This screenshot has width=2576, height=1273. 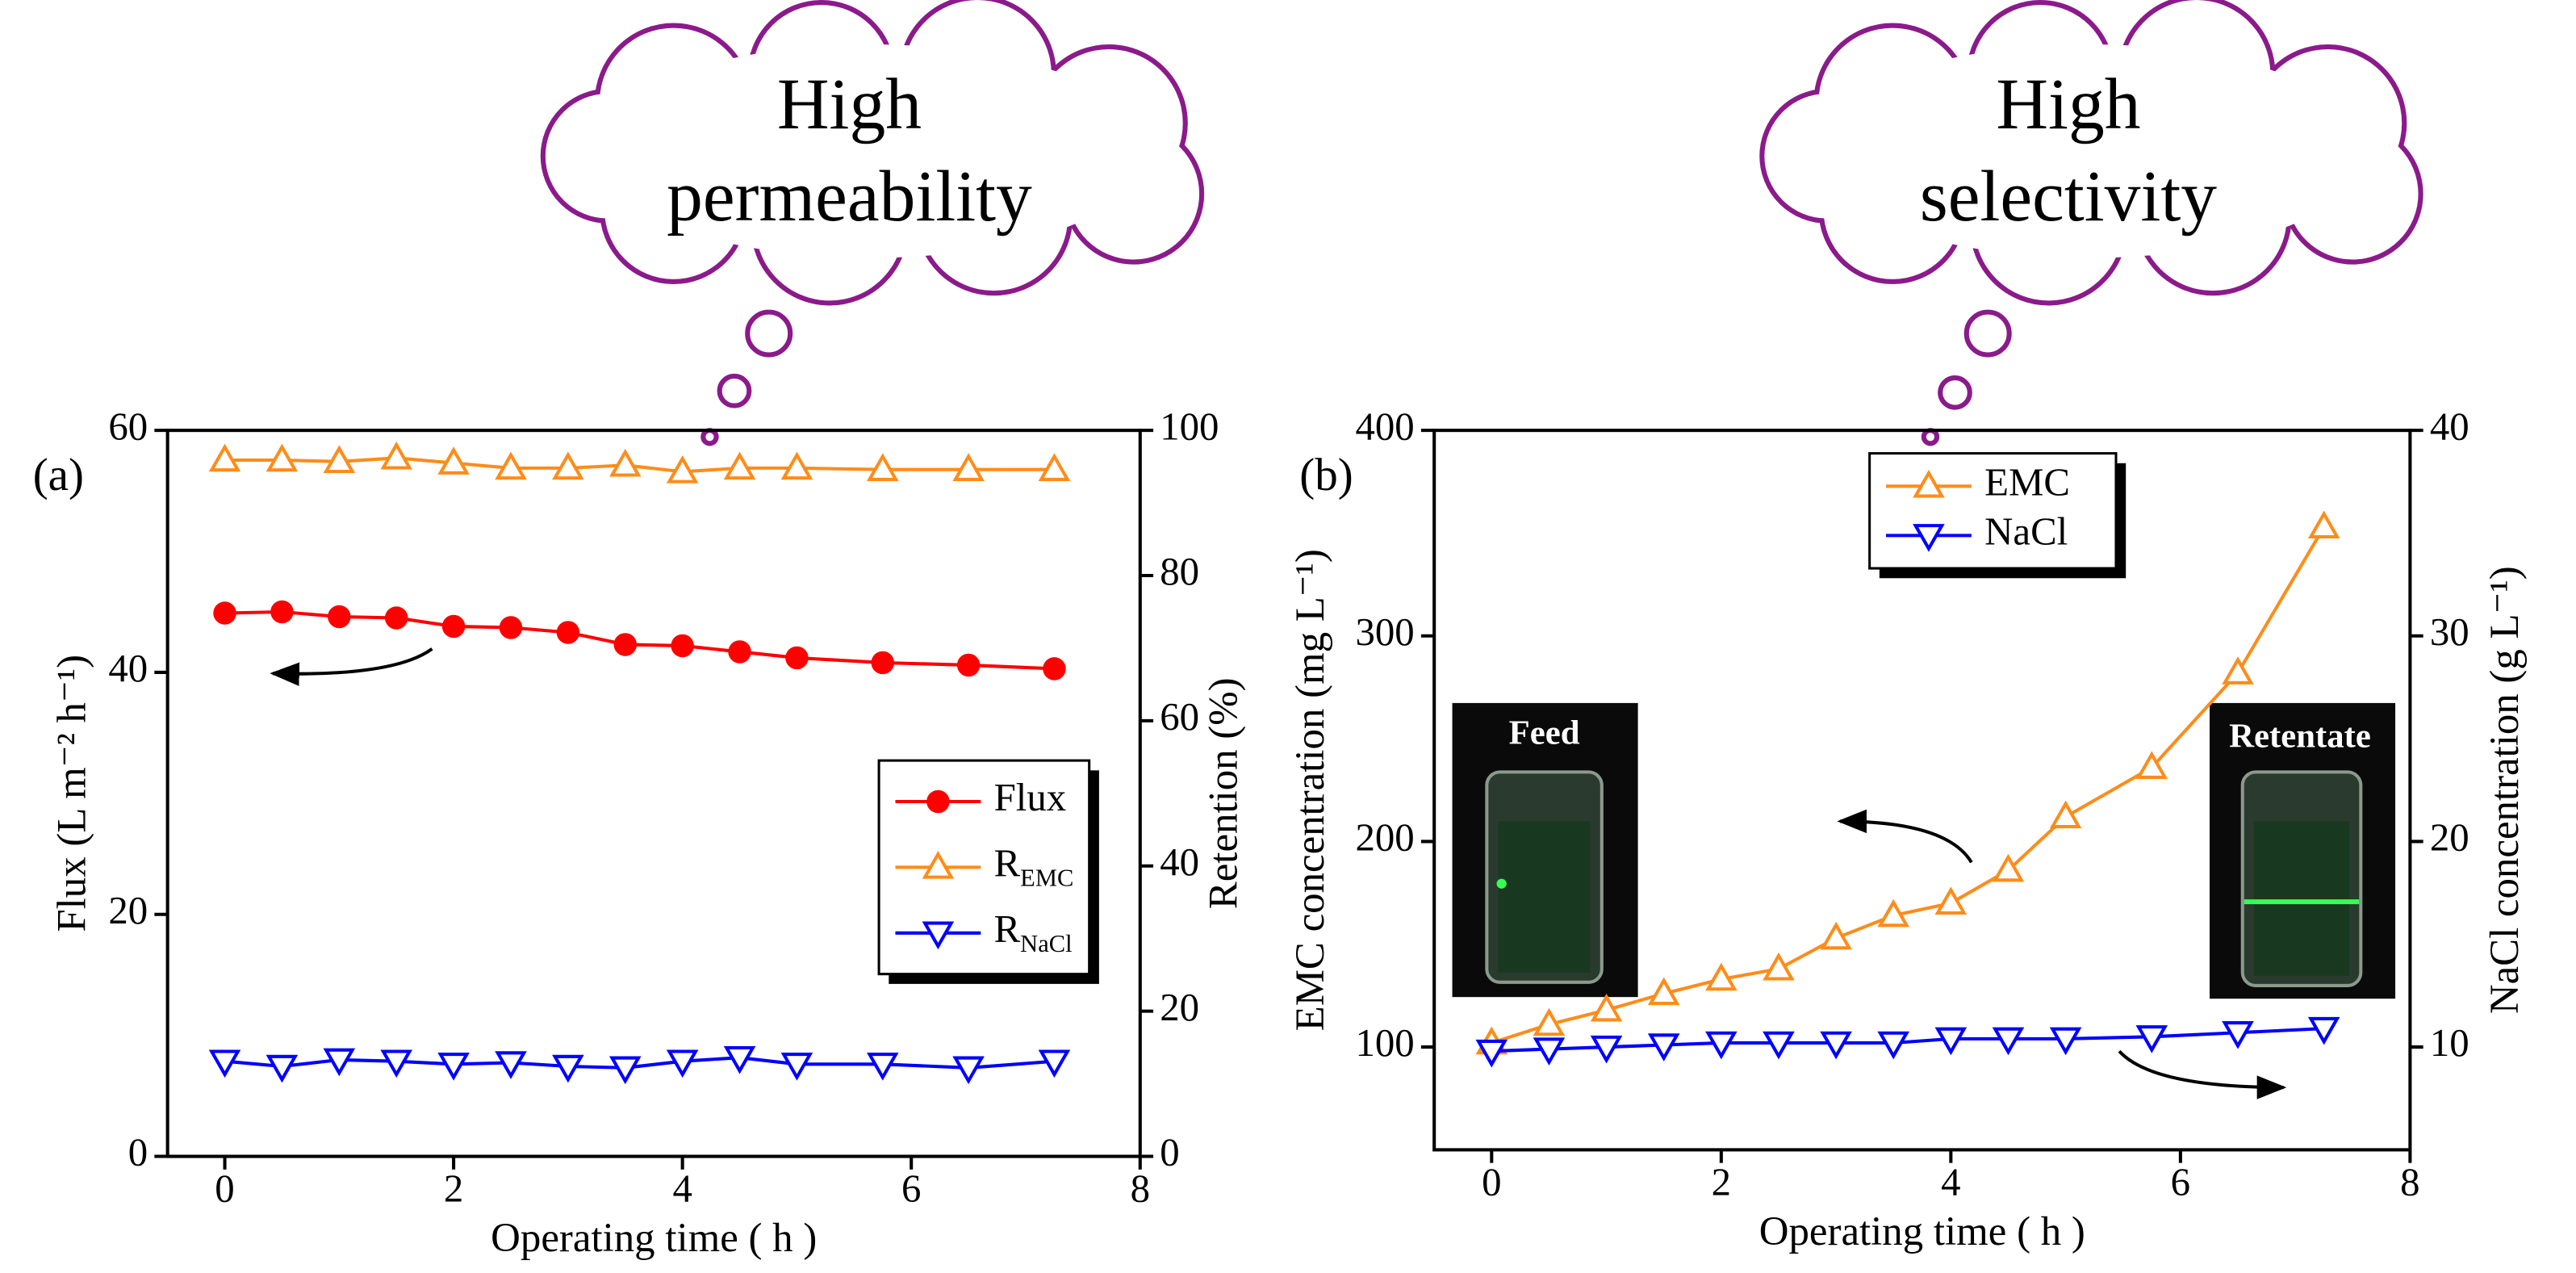 I want to click on legend-label: EMC, so click(x=2027, y=483).